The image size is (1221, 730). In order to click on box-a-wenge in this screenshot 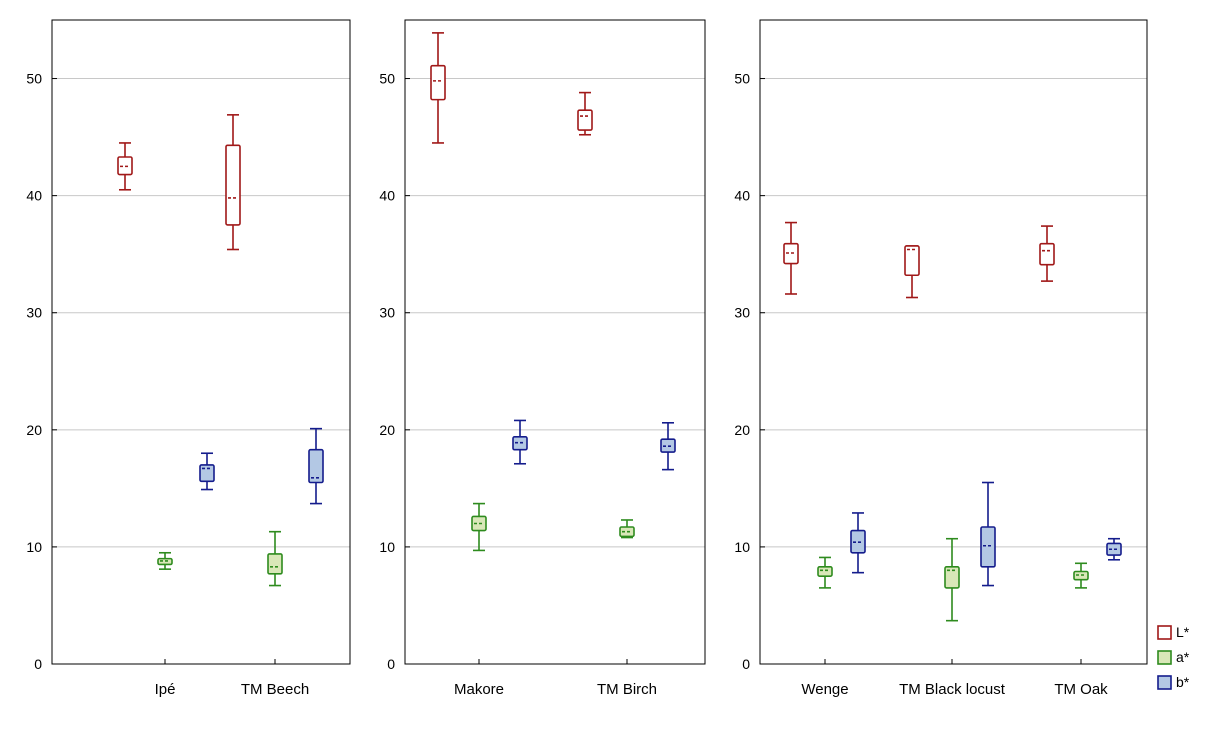, I will do `click(825, 572)`.